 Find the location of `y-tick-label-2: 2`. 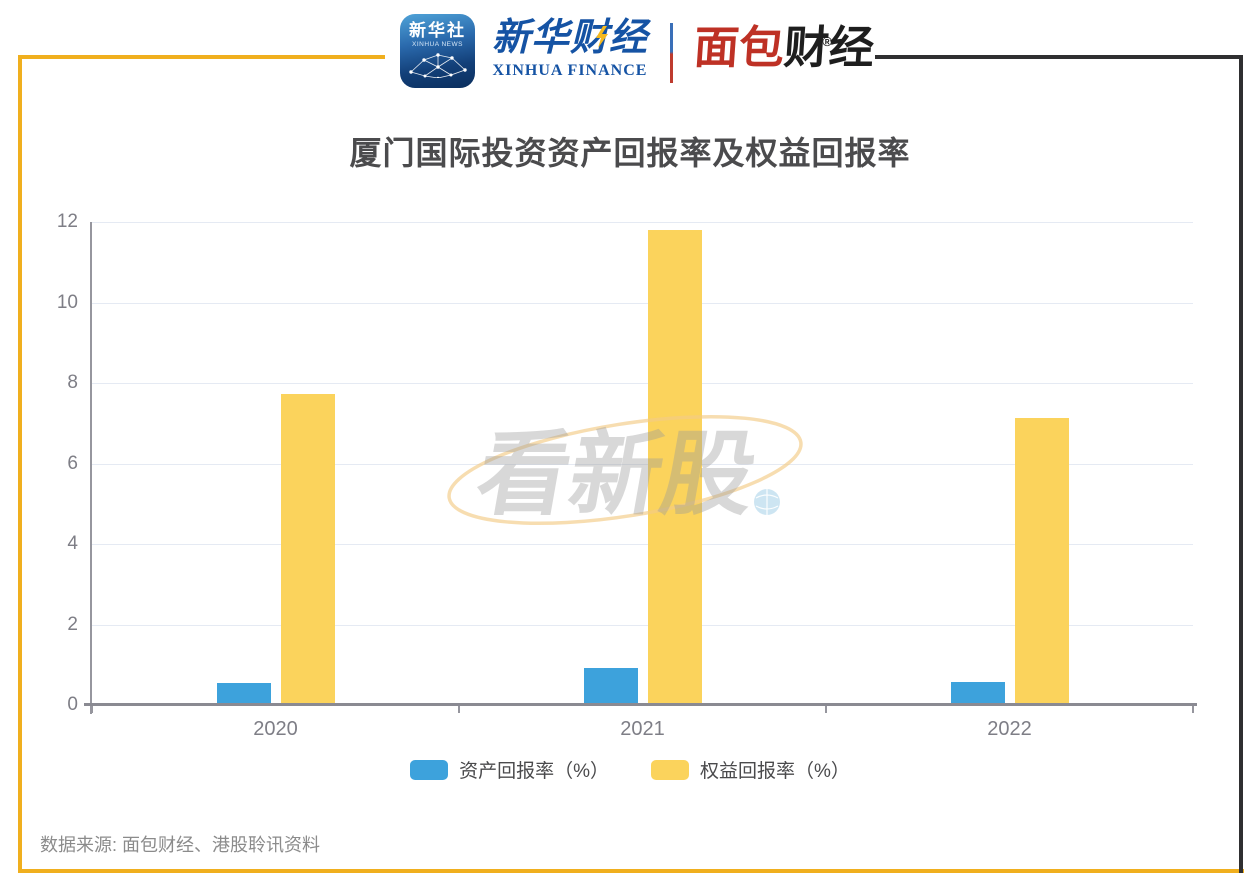

y-tick-label-2: 2 is located at coordinates (72, 624).